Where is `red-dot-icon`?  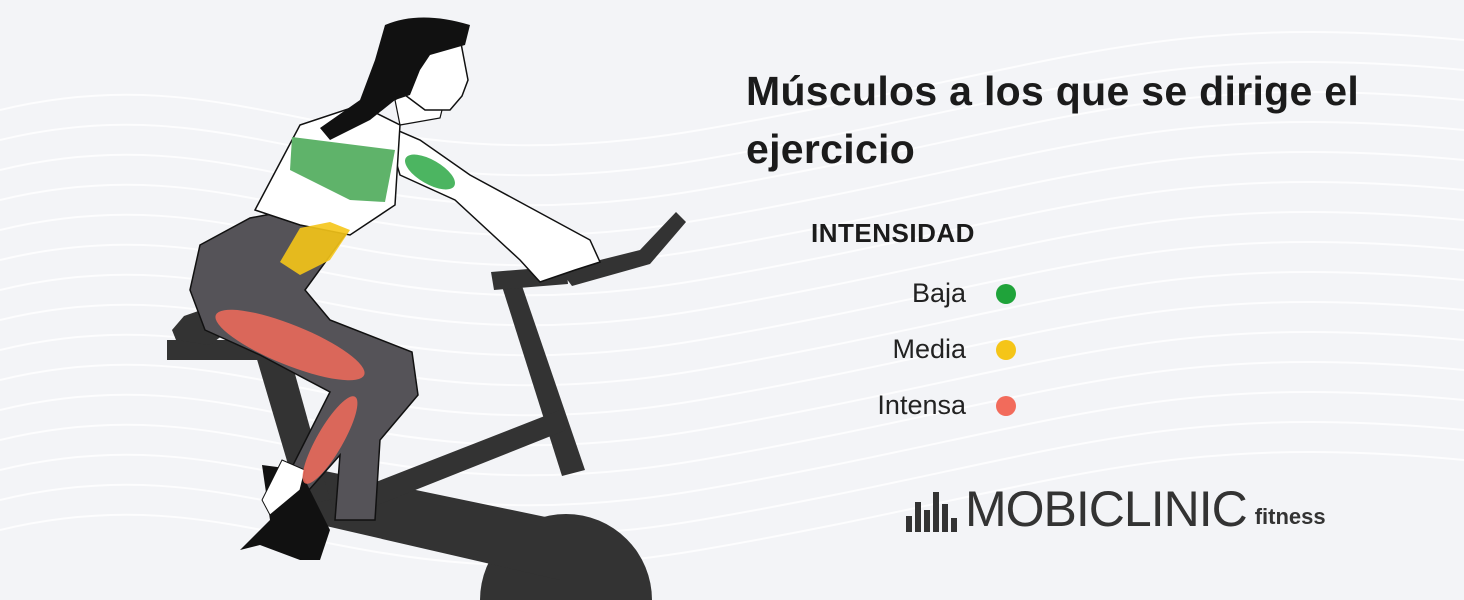
red-dot-icon is located at coordinates (1006, 405).